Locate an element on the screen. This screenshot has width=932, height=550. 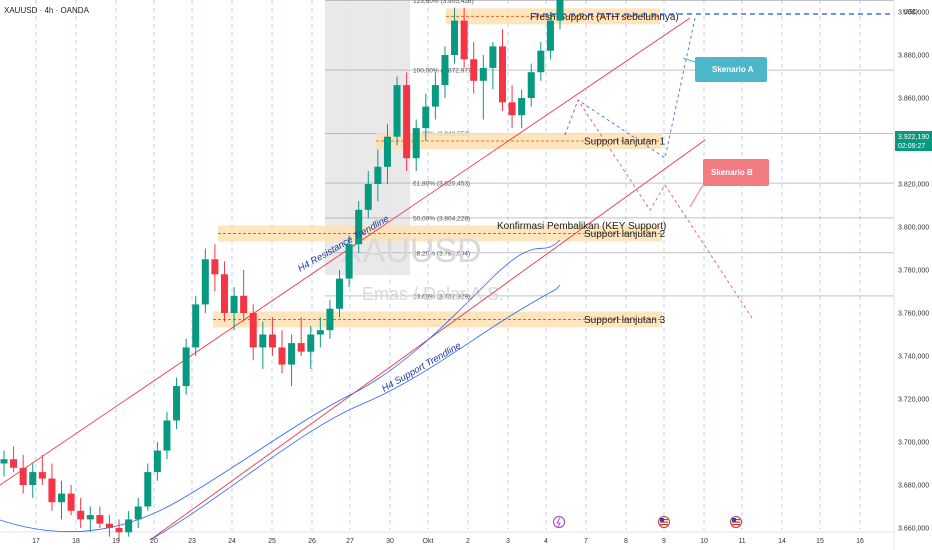
support-zone-label: Fresh Support (ATH sebelumnya) is located at coordinates (604, 17).